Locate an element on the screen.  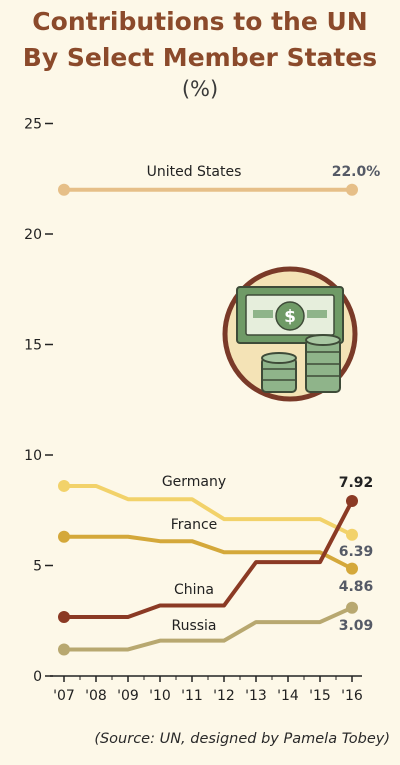
series-line-russia is located at coordinates (208, 628).